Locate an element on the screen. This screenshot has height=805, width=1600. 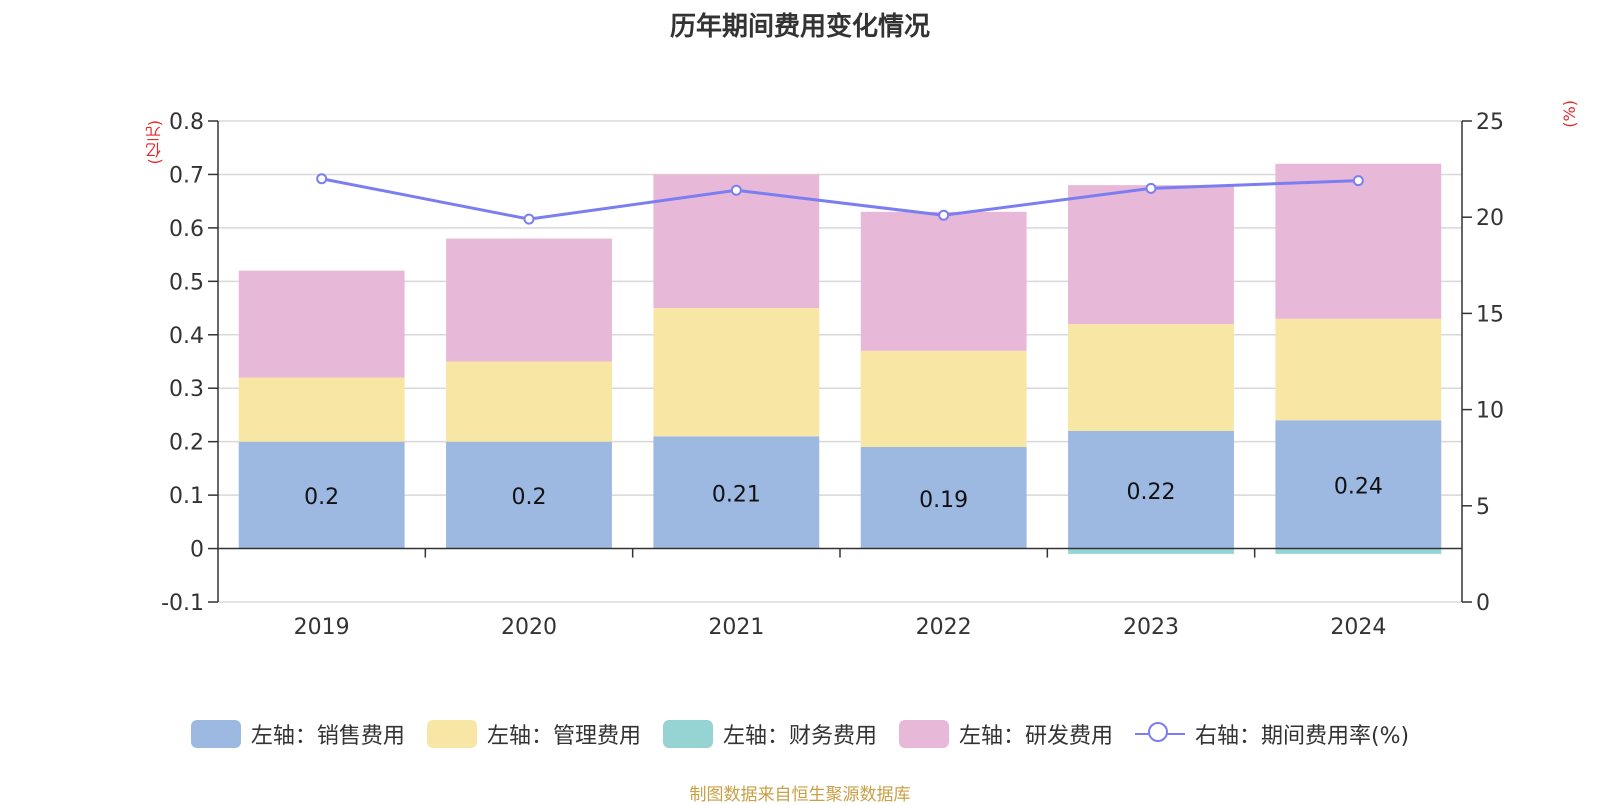
right-tick-label: 5 is located at coordinates (1483, 507).